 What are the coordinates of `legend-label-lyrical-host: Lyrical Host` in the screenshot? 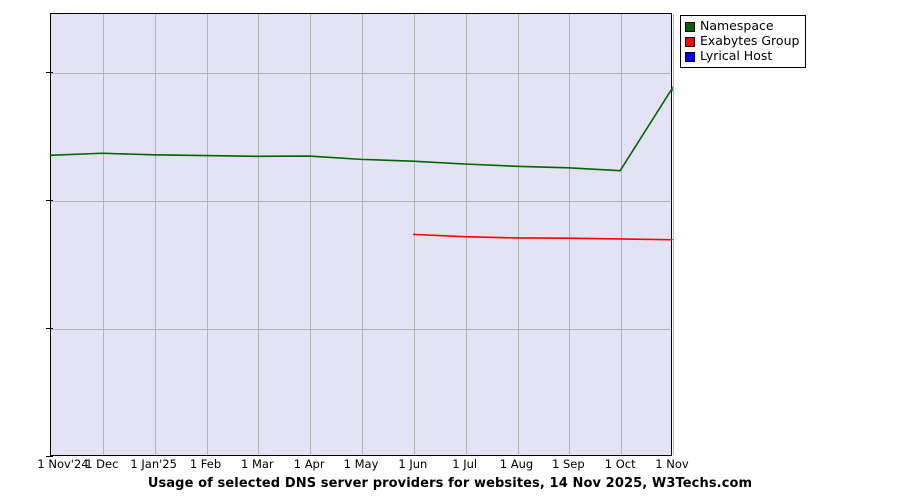 It's located at (736, 56).